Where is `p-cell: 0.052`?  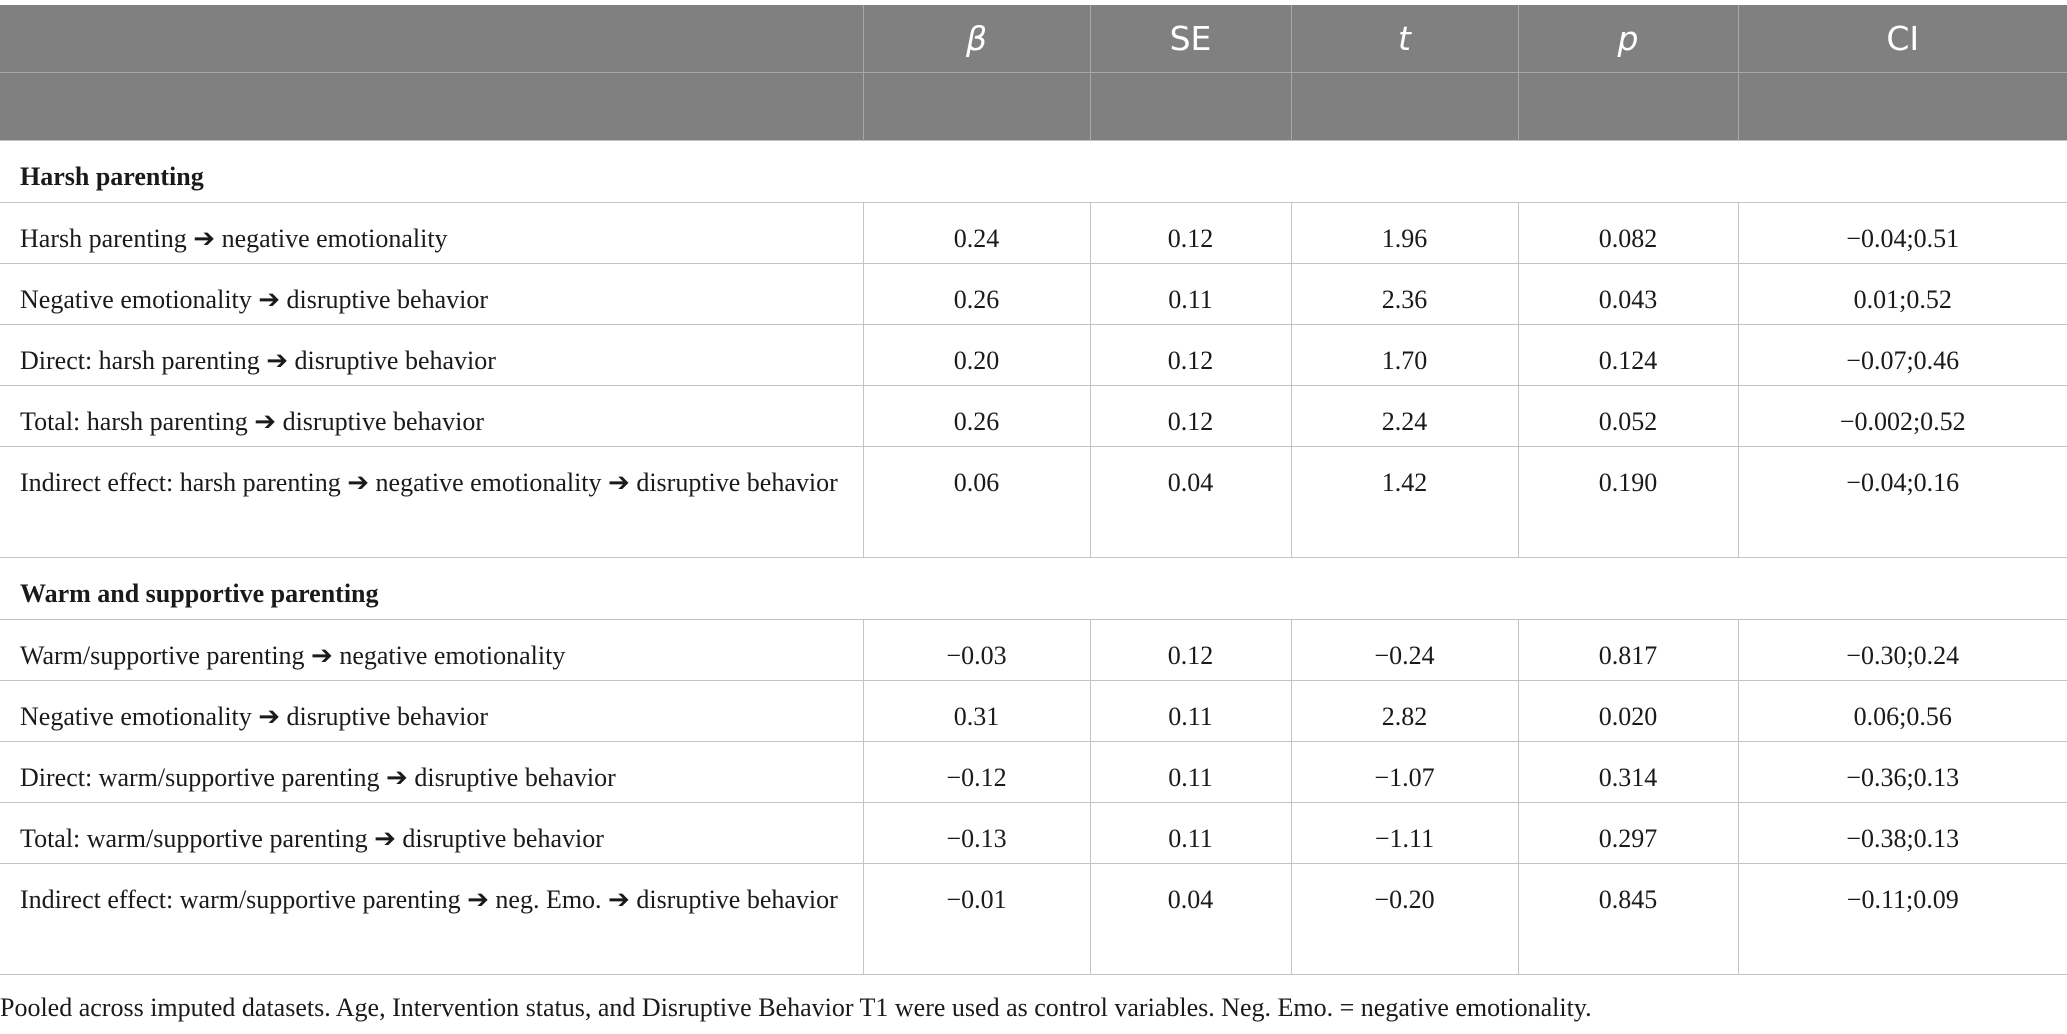 p-cell: 0.052 is located at coordinates (1628, 416).